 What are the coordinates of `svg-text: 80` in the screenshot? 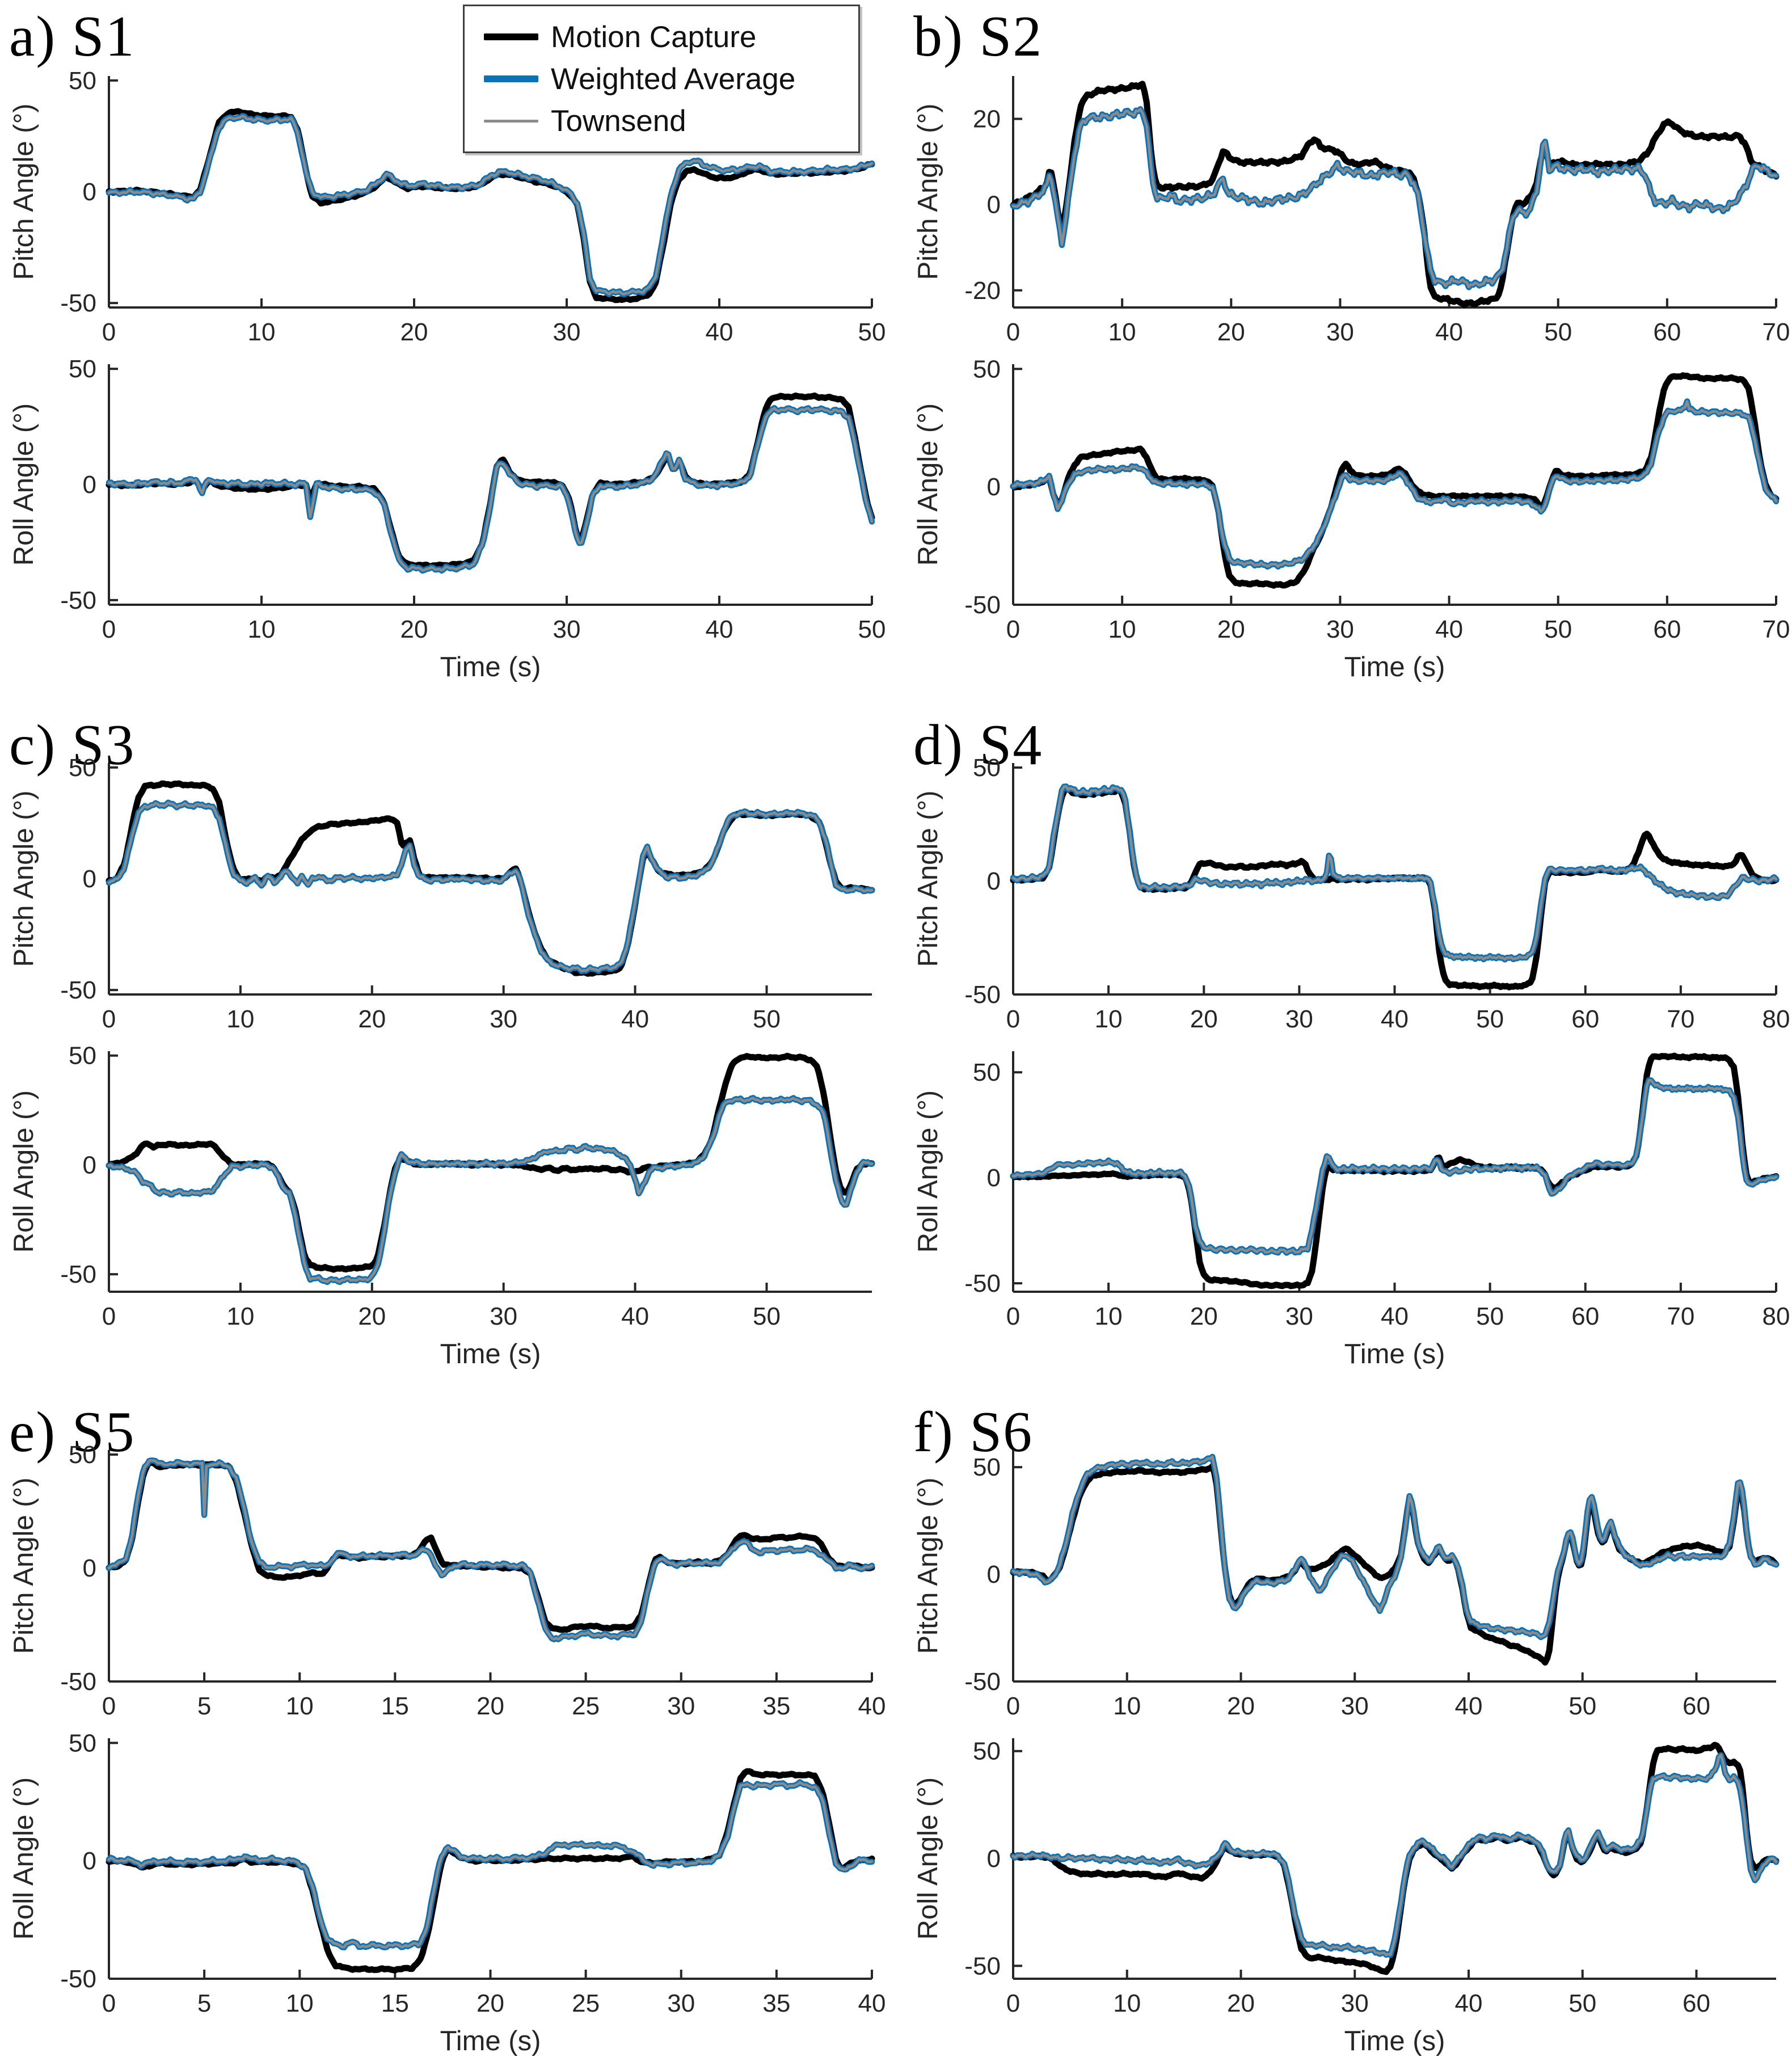 It's located at (1776, 1019).